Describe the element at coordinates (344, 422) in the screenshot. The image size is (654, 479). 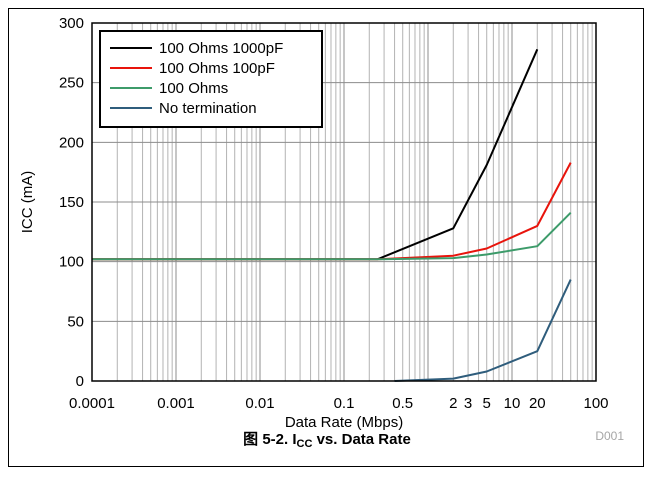
I see `x-axis-label: Data Rate (Mbps)` at that location.